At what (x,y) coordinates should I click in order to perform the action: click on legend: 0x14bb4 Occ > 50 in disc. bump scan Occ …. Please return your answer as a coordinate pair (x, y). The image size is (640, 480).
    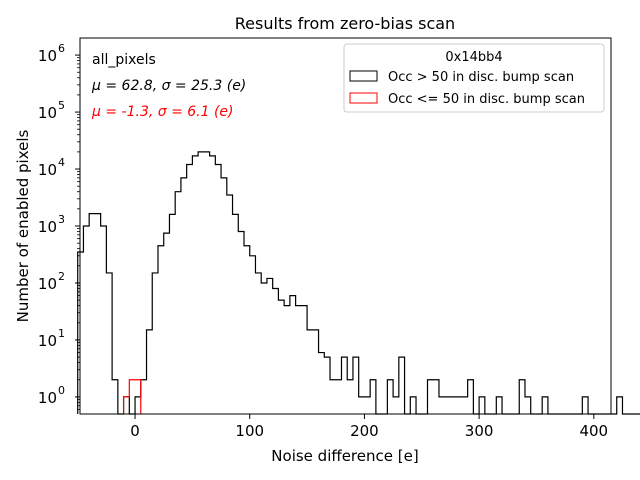
    Looking at the image, I should click on (474, 78).